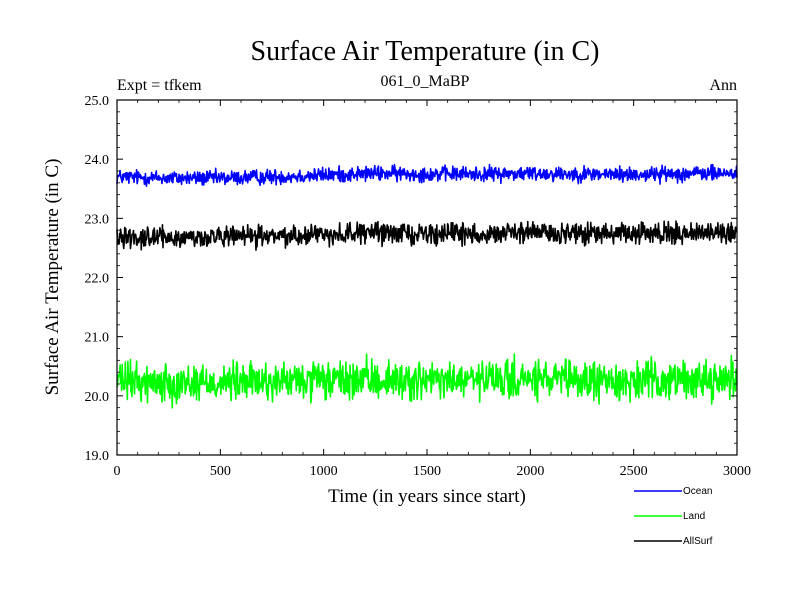  Describe the element at coordinates (425, 51) in the screenshot. I see `chart-title: Surface Air Temperature (in C)` at that location.